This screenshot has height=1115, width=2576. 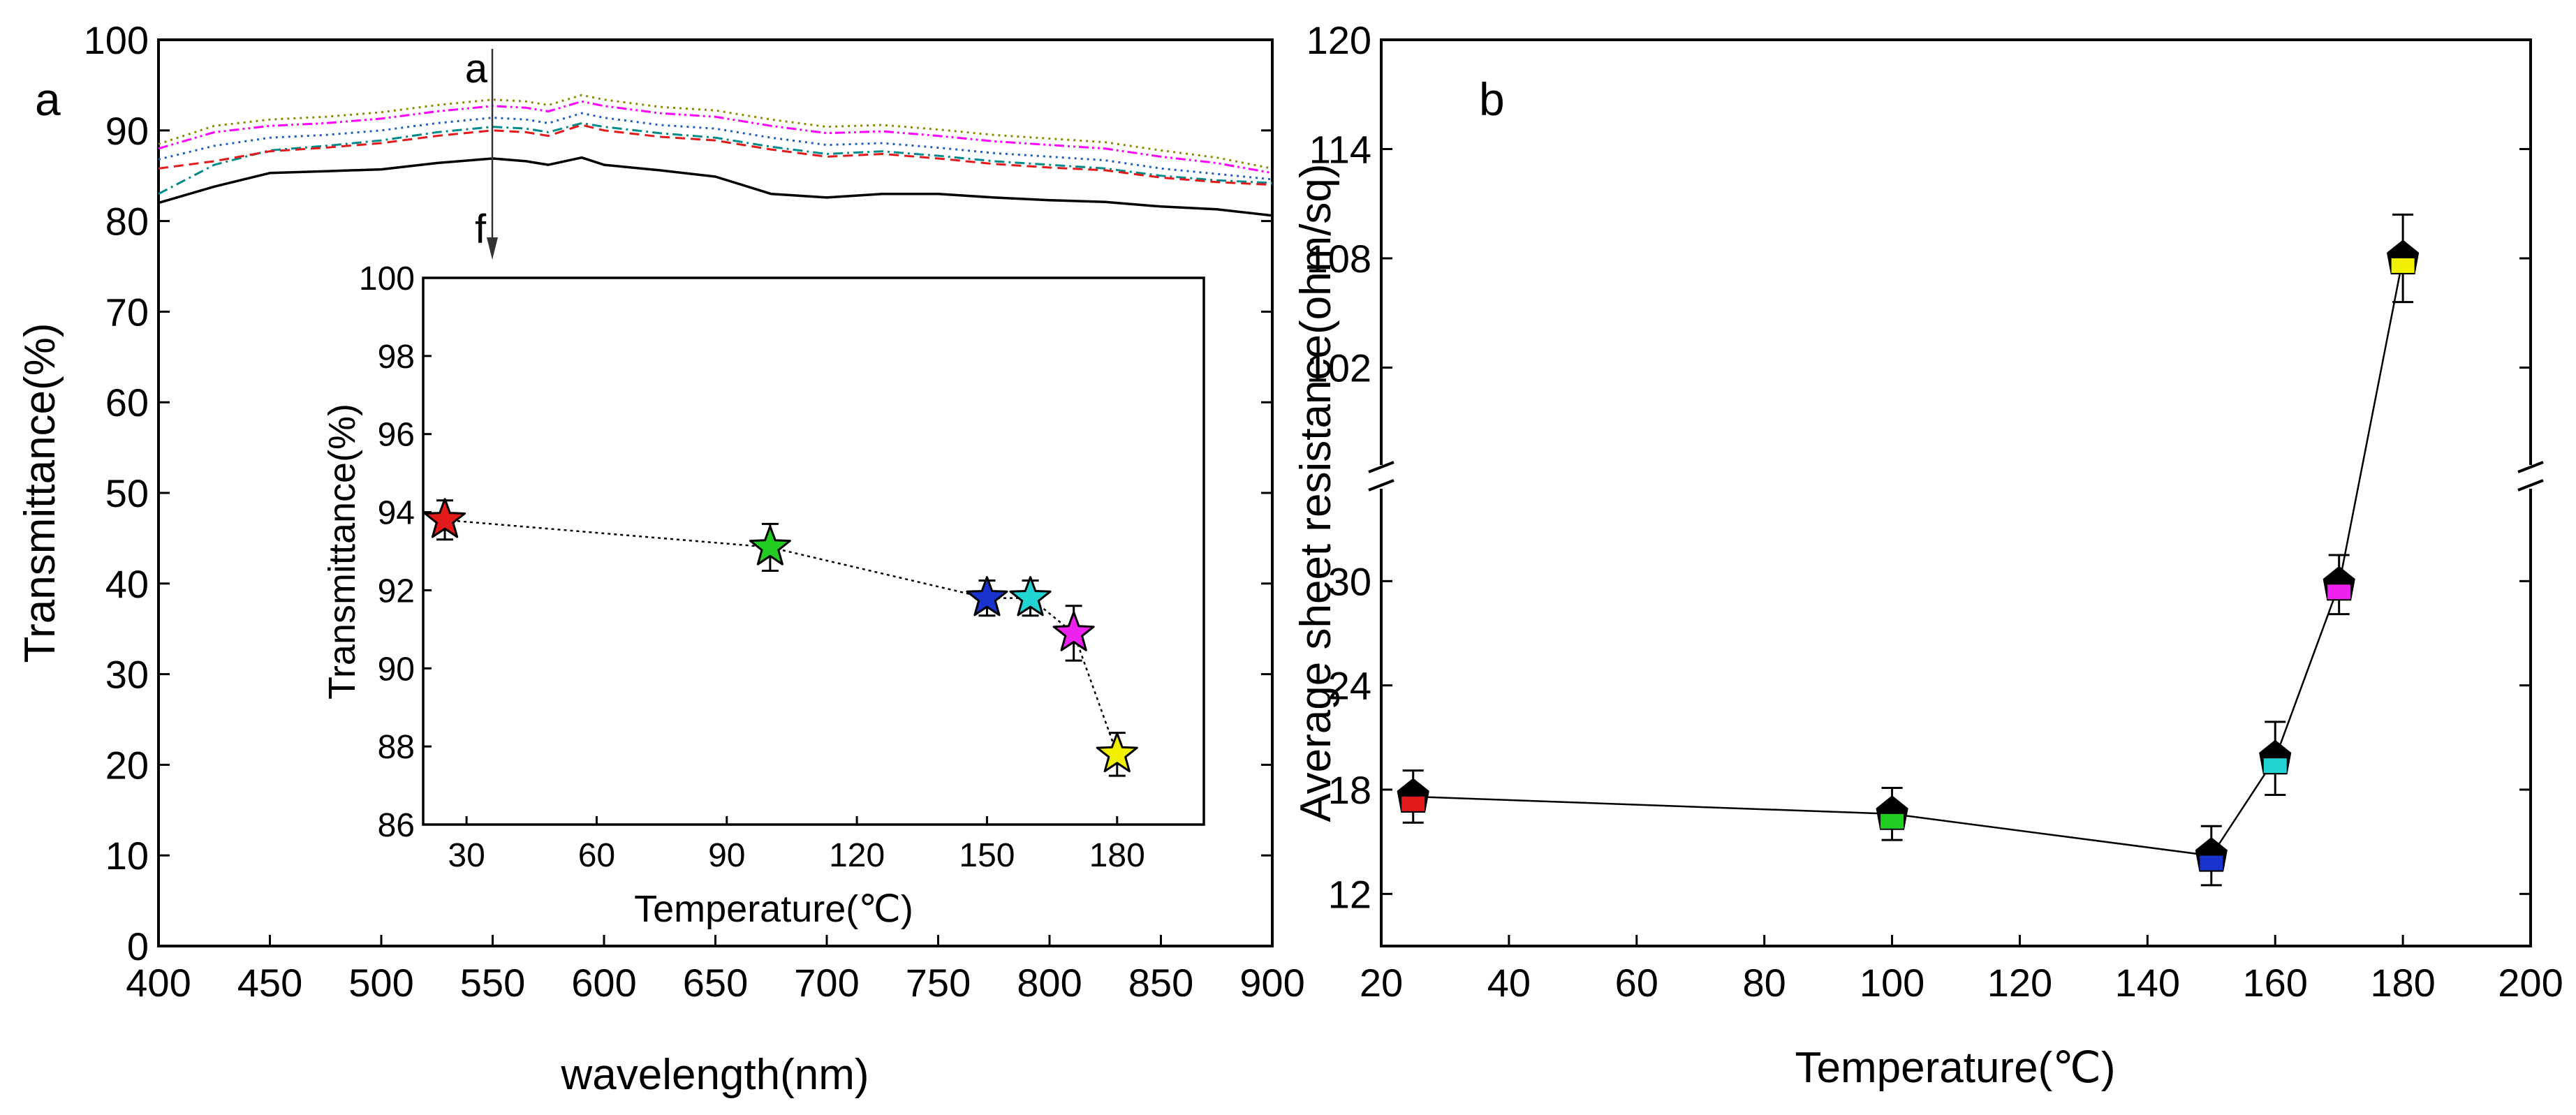 What do you see at coordinates (1339, 259) in the screenshot?
I see `y-tick-label: 108` at bounding box center [1339, 259].